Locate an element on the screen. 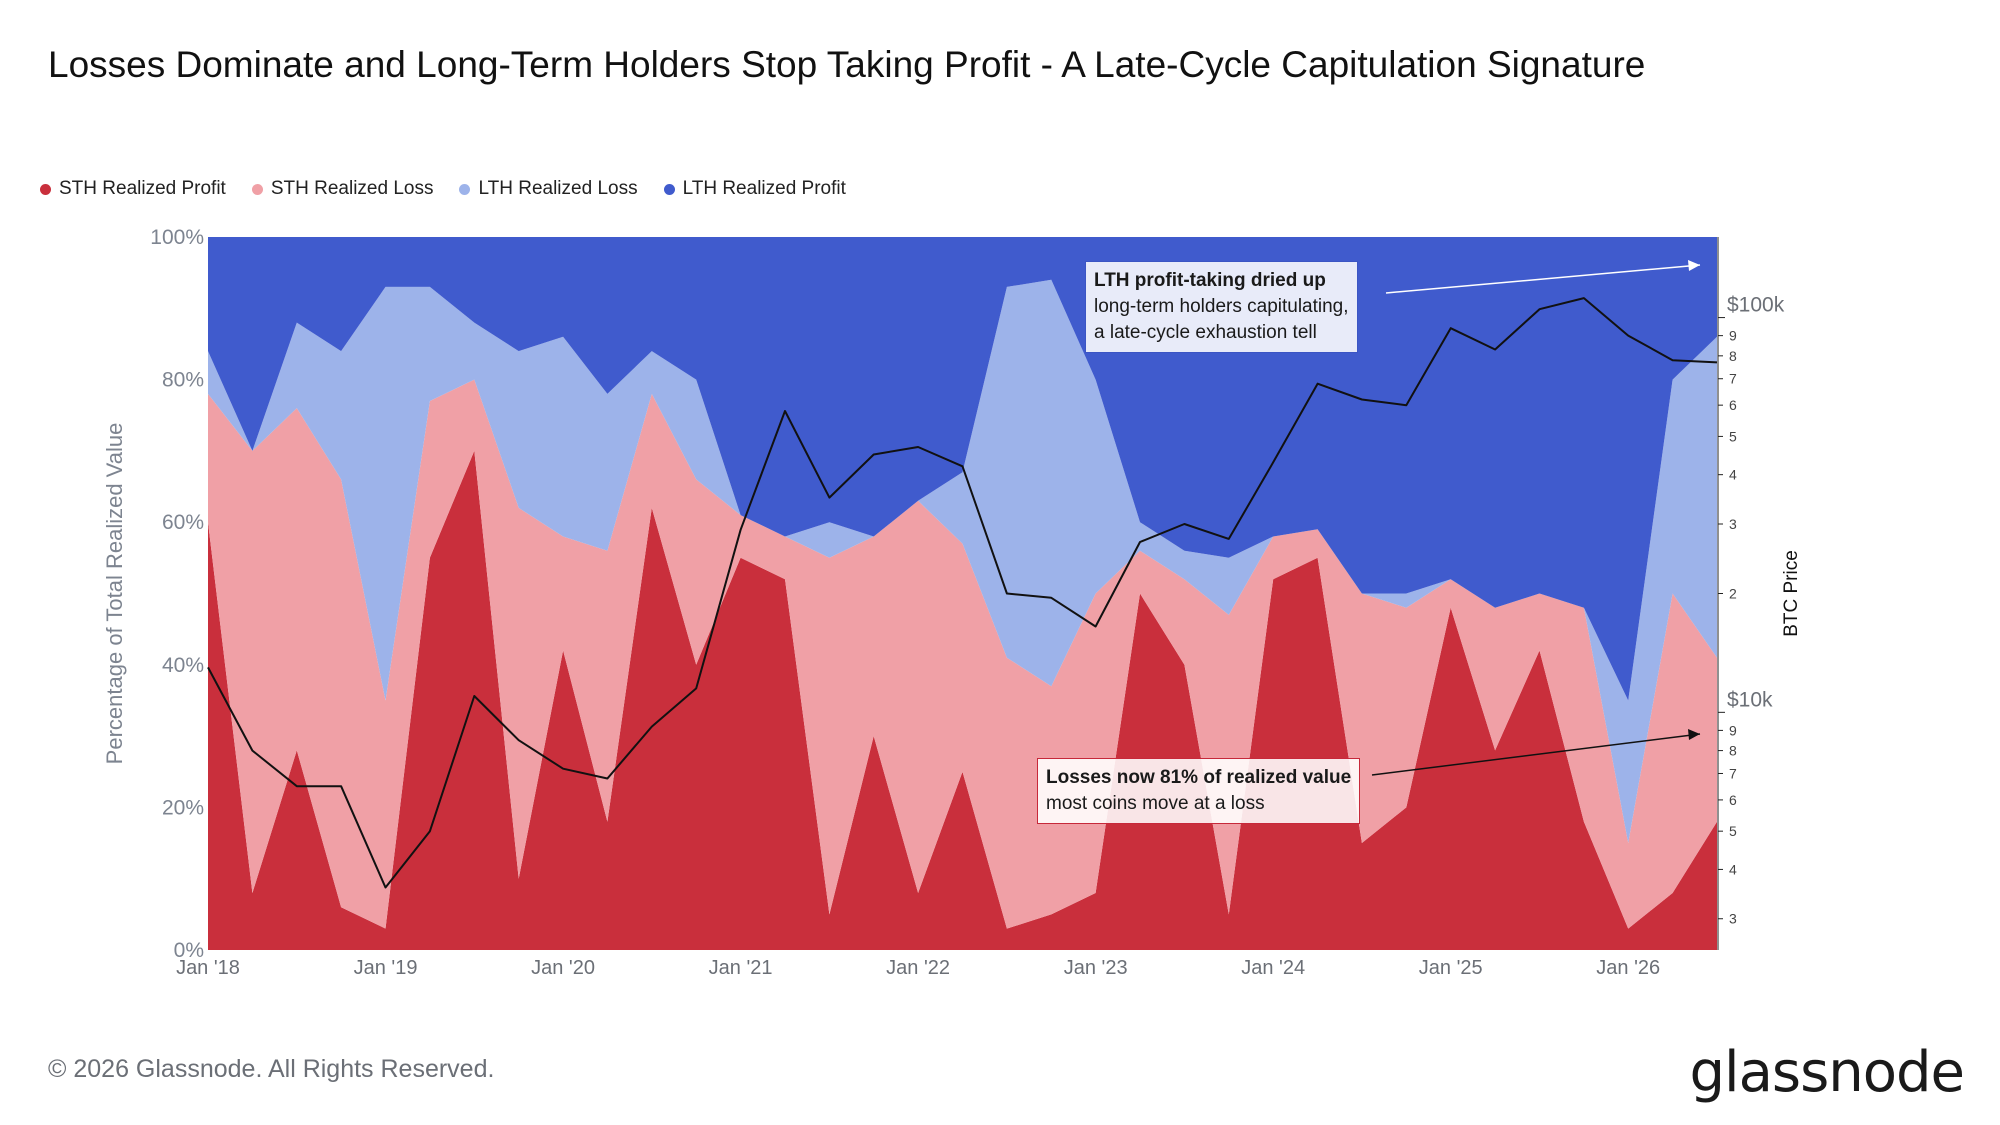 The height and width of the screenshot is (1125, 2000). y-tick-label: 100% is located at coordinates (177, 237).